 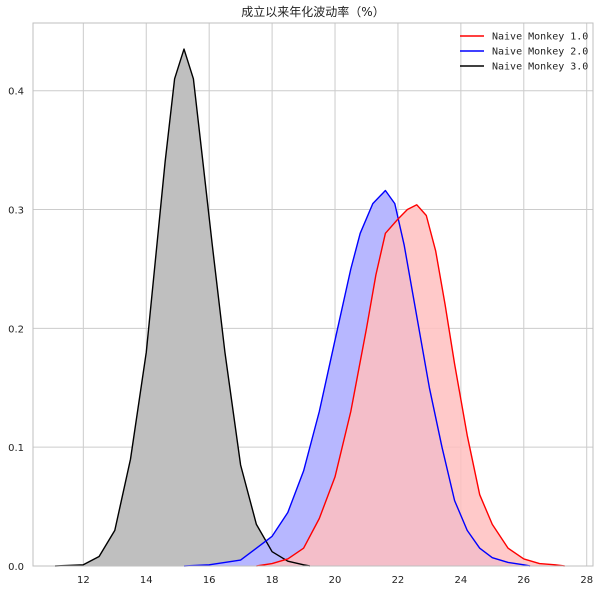 I want to click on x-tick-label: 20, so click(x=335, y=580).